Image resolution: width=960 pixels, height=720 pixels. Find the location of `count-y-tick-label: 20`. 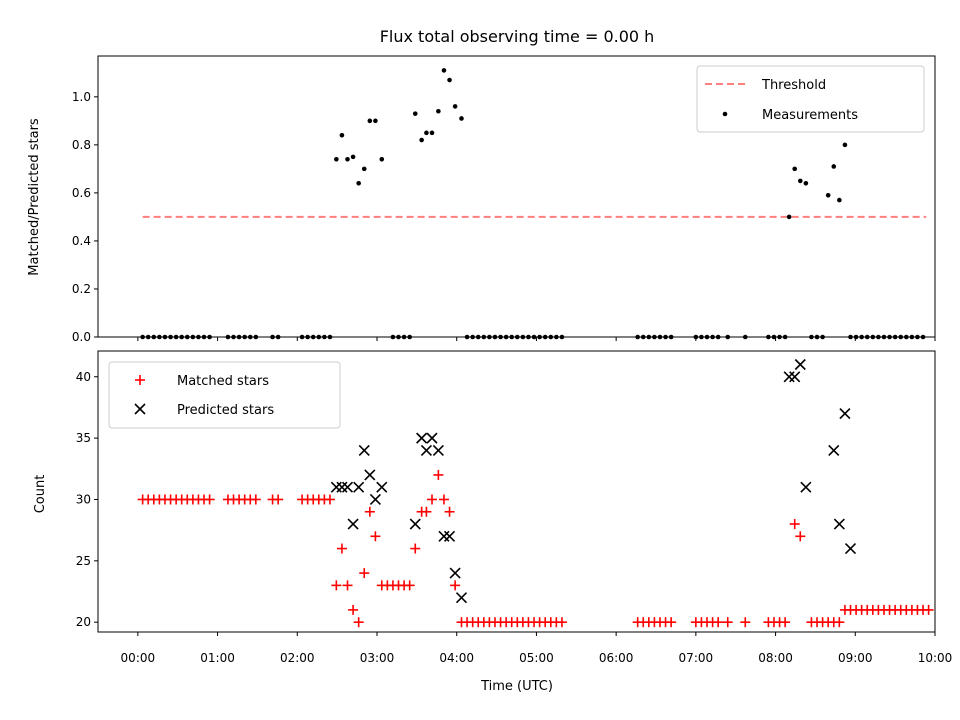

count-y-tick-label: 20 is located at coordinates (83, 622).